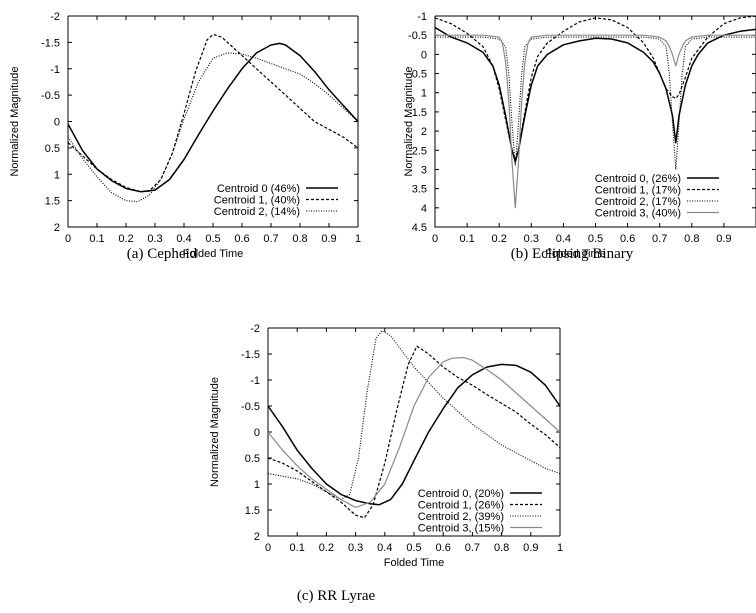 This screenshot has height=613, width=756. I want to click on legend-label: Centroid 3, (15%), so click(461, 529).